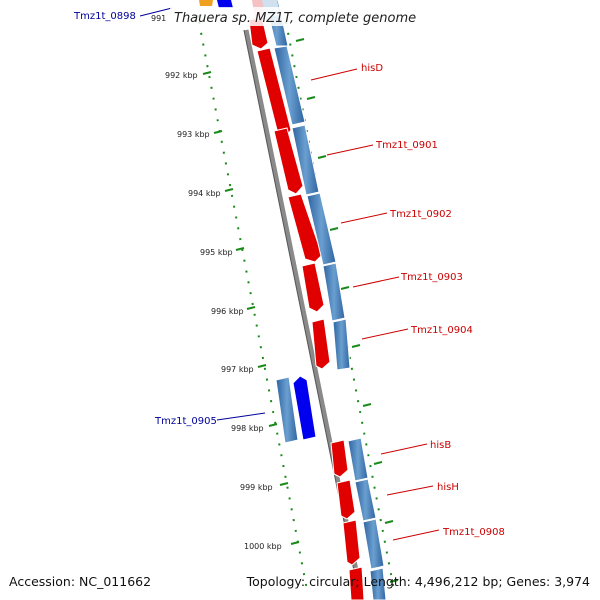 The image size is (600, 600). I want to click on gene-tmz1t-0898-group, so click(216, 4).